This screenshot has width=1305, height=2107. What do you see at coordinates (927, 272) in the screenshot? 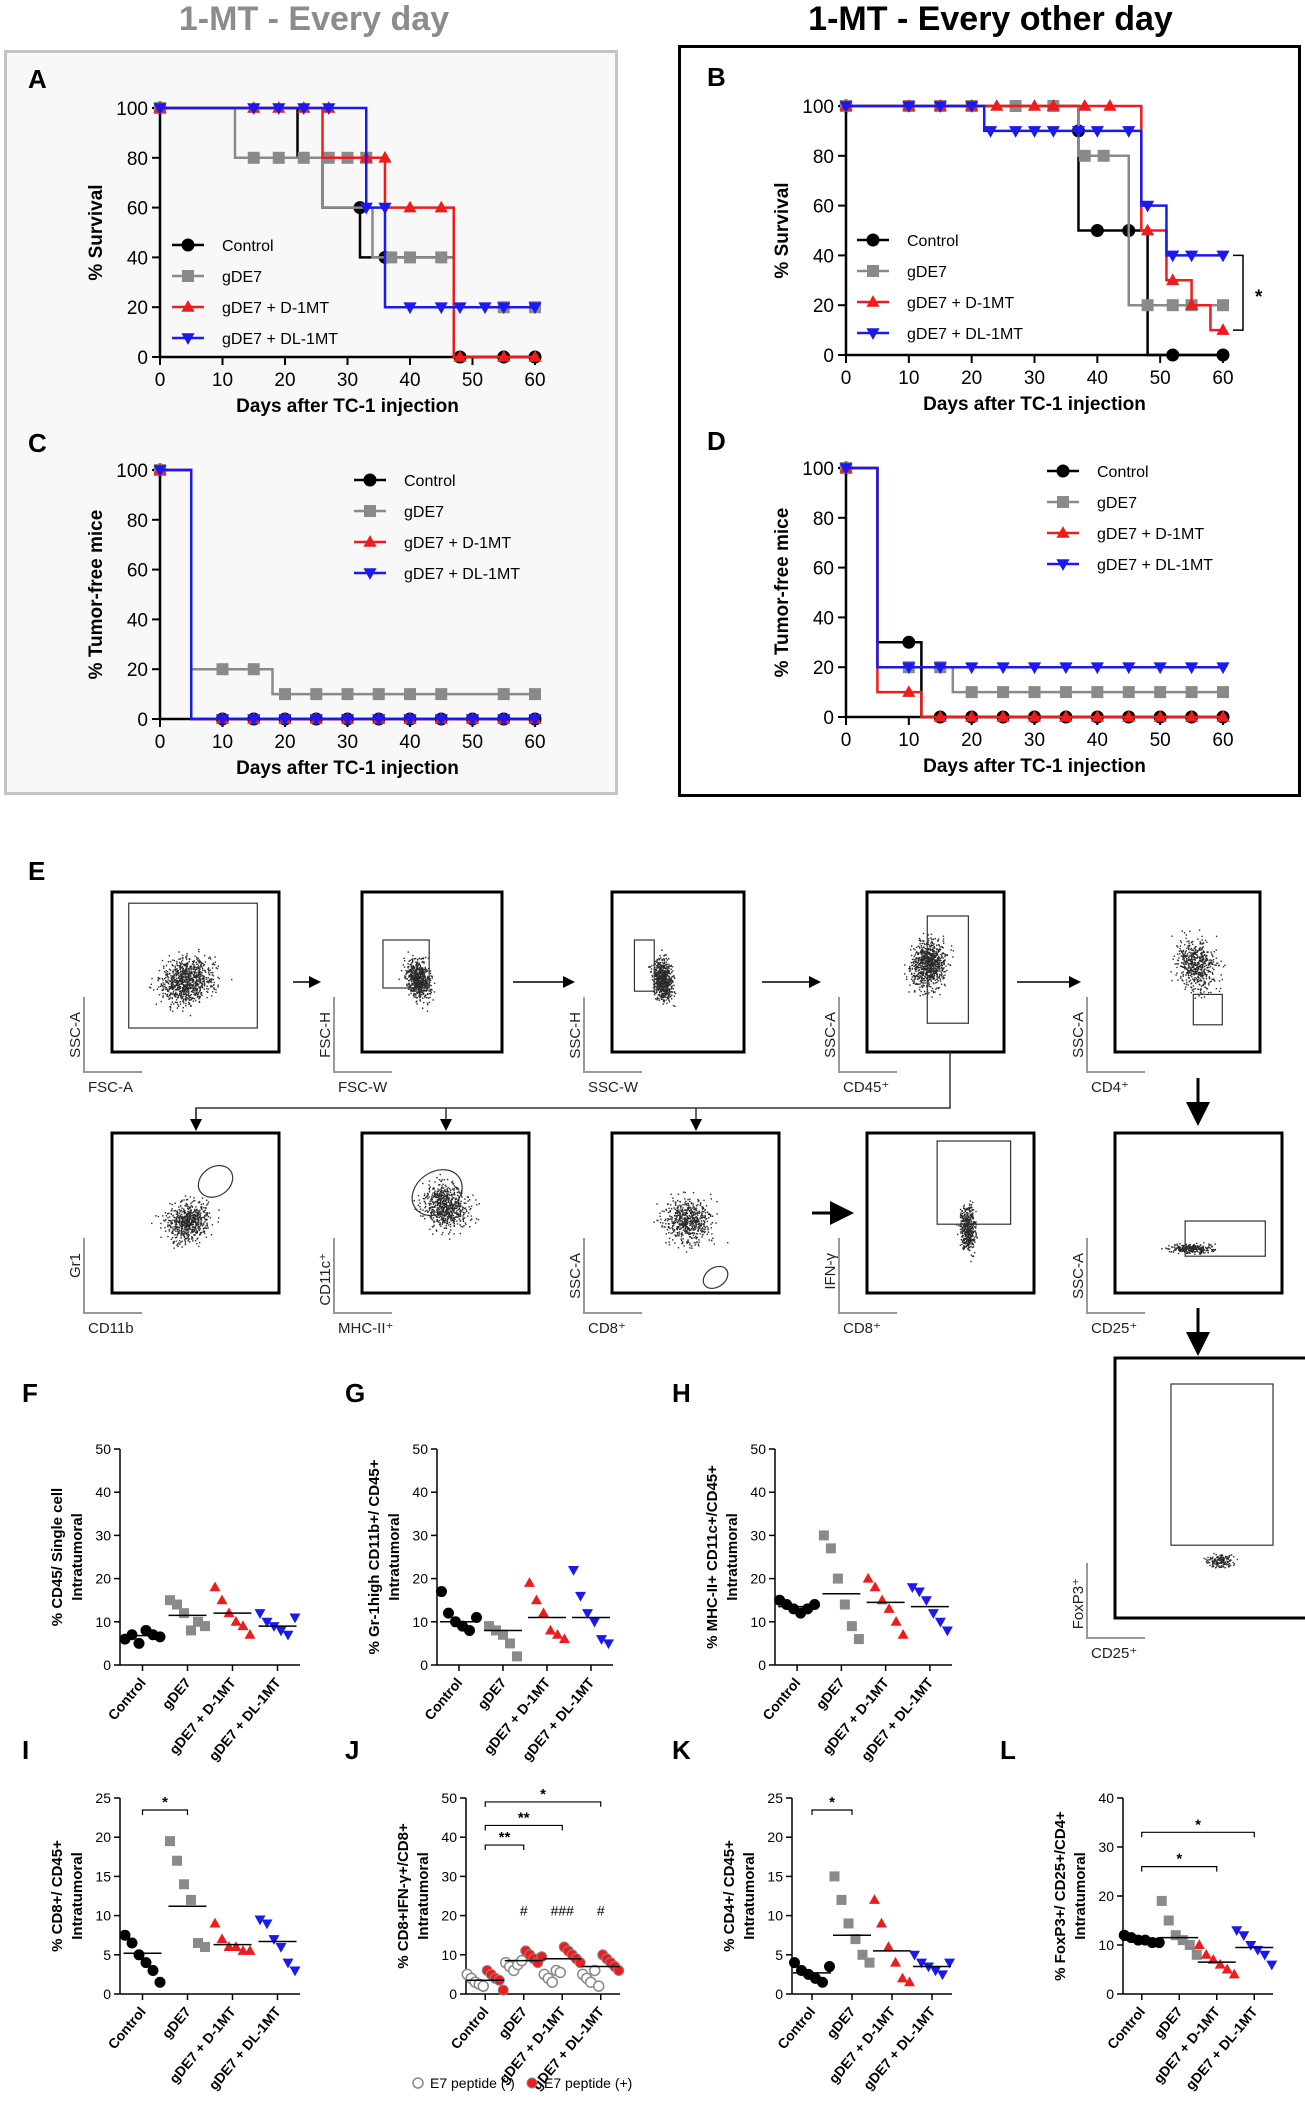
I see `legend-label: gDE7` at bounding box center [927, 272].